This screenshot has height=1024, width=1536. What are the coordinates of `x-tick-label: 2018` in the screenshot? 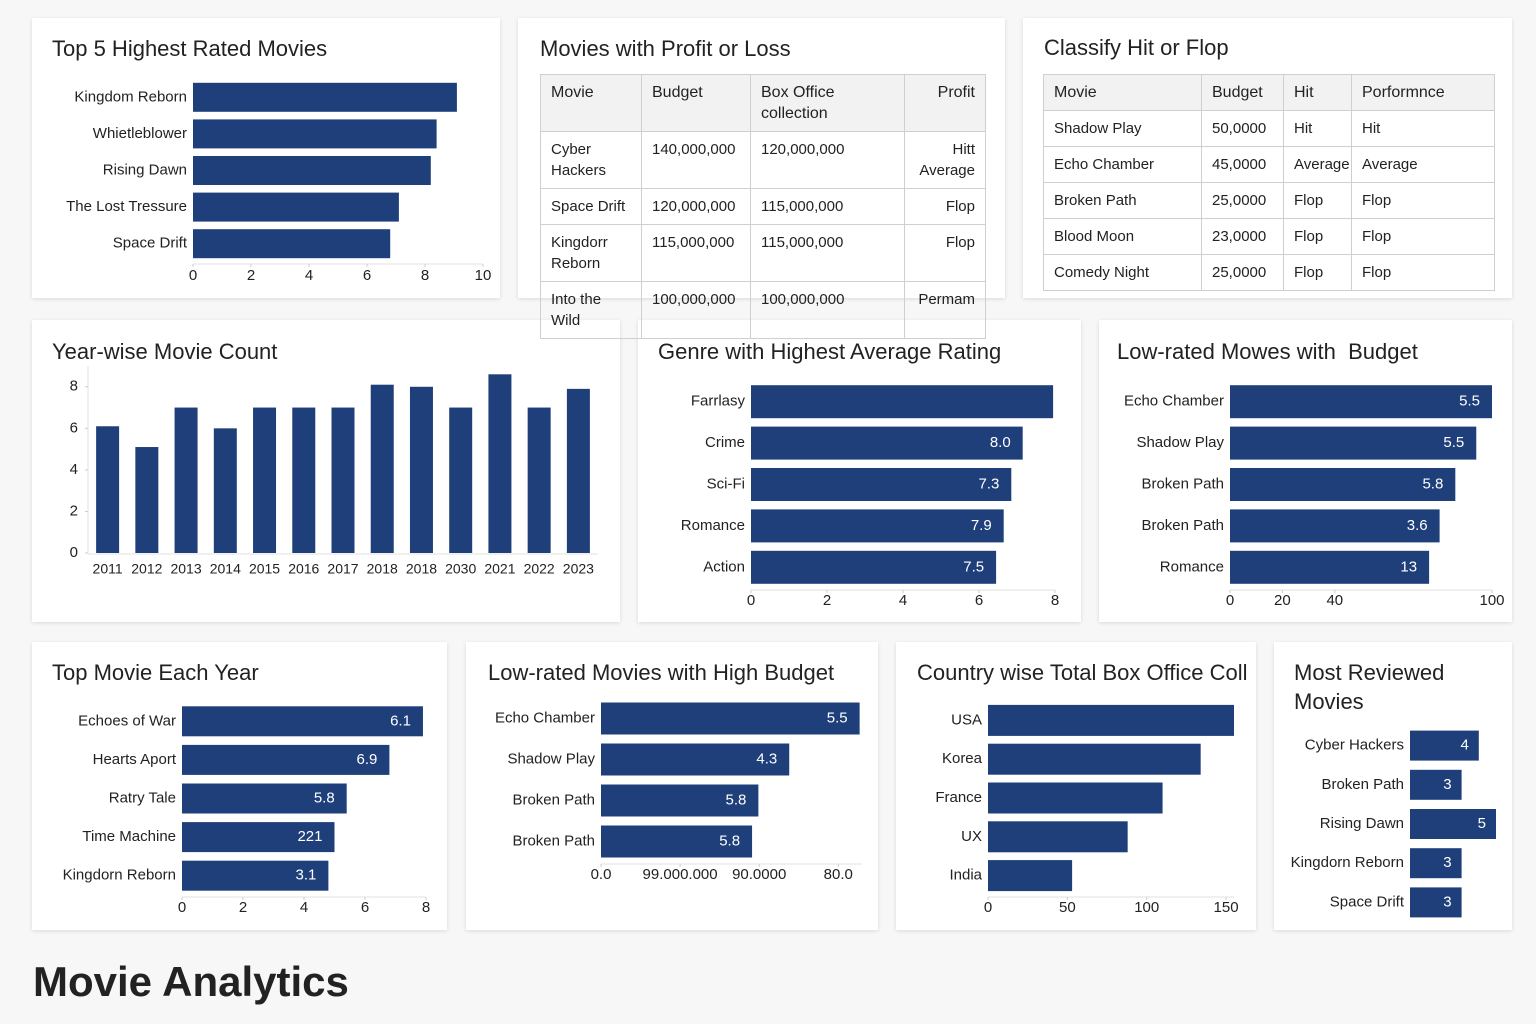 It's located at (382, 569).